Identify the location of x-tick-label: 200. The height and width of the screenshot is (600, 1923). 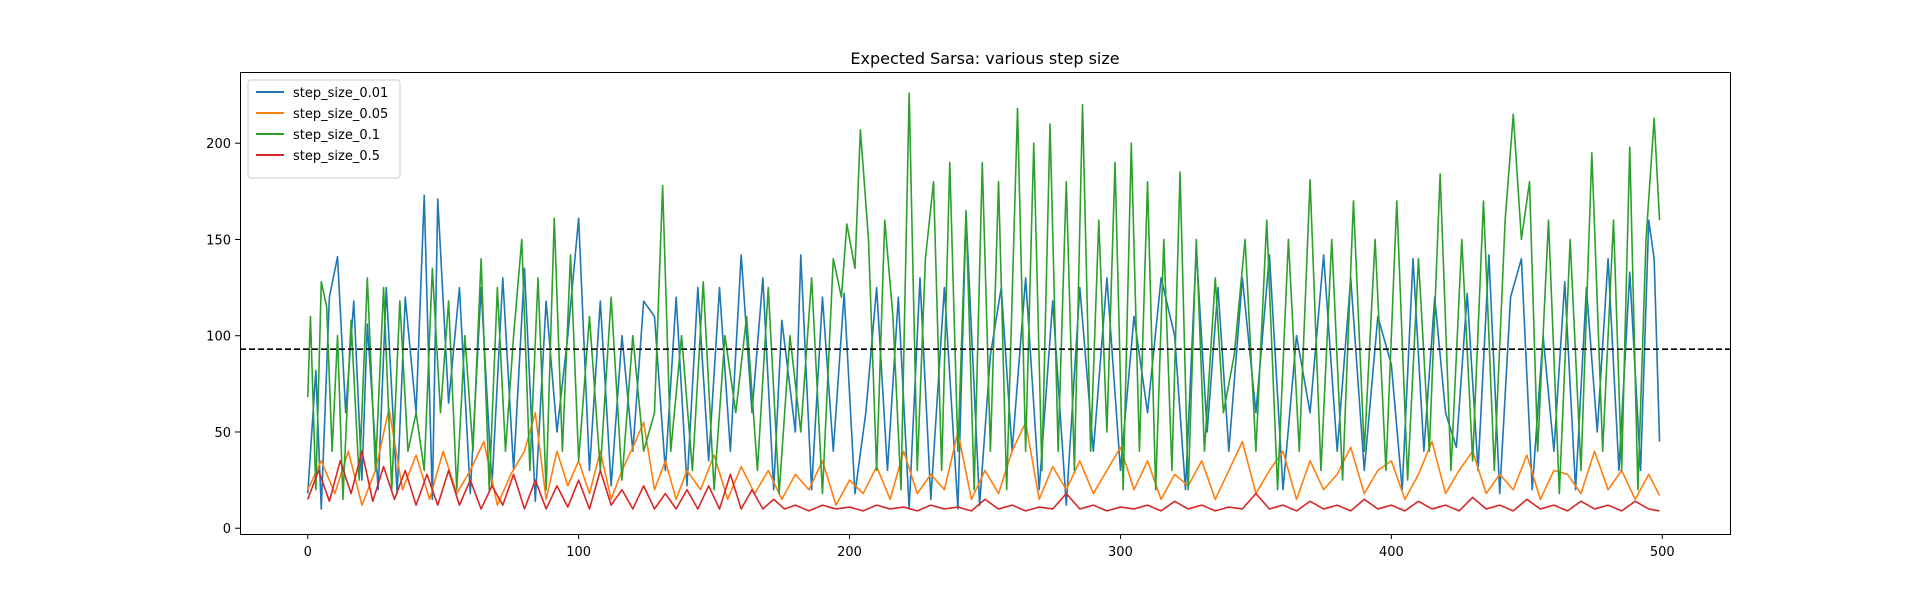
(849, 552).